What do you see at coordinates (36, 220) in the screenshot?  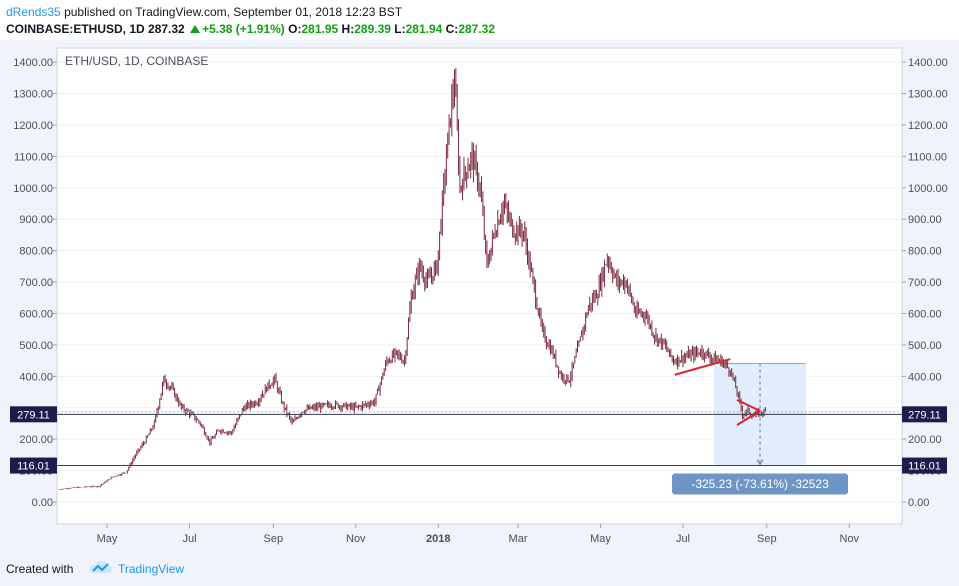 I see `y-tick-label-left: 900.00` at bounding box center [36, 220].